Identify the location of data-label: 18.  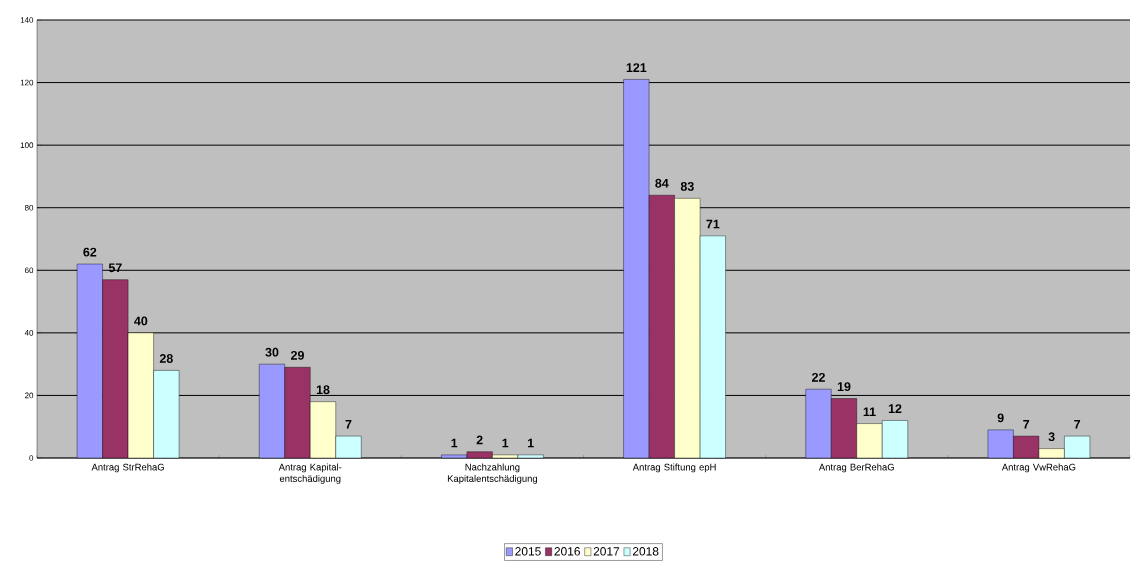
(323, 390).